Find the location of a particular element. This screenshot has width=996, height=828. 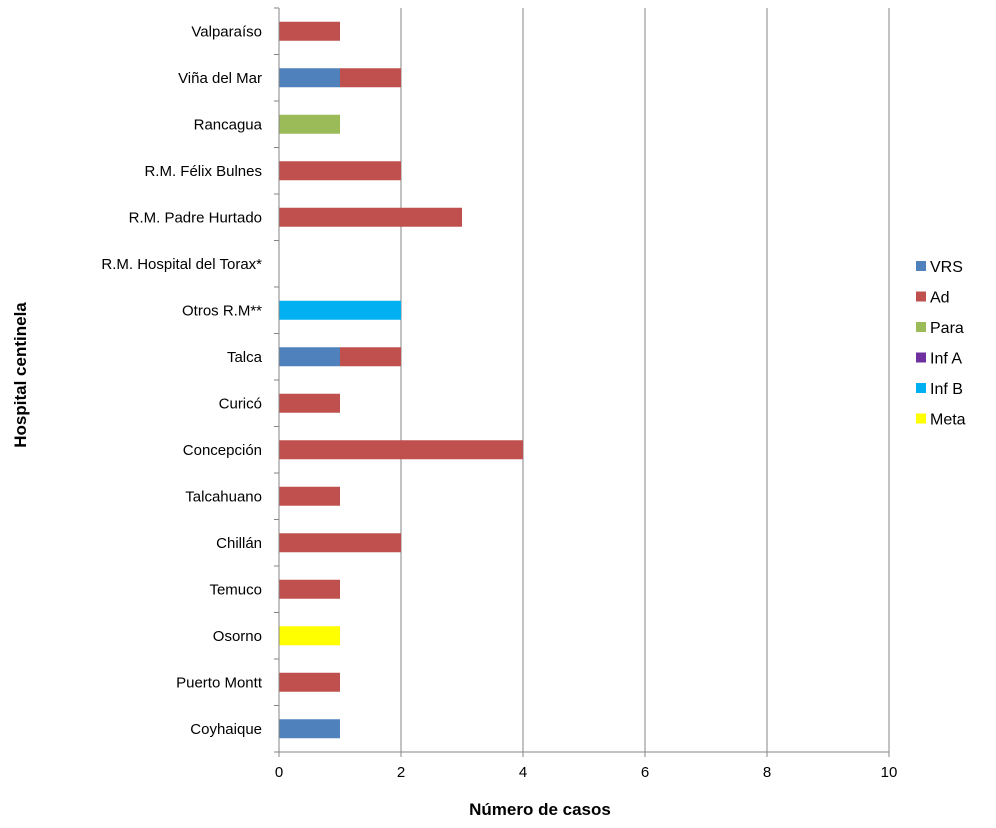

legend-label: Inf A is located at coordinates (946, 359).